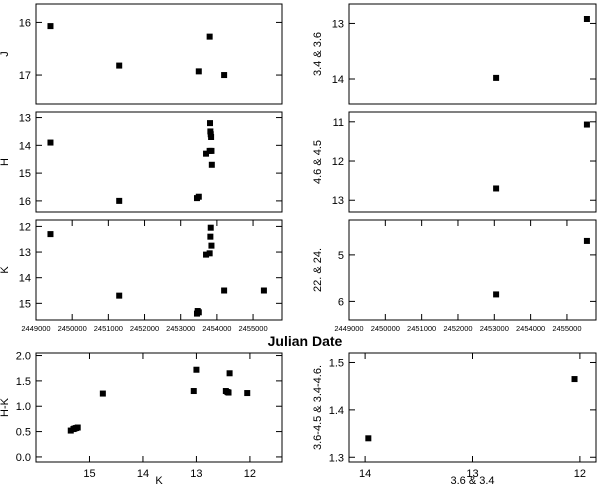  Describe the element at coordinates (25, 76) in the screenshot. I see `y-tick-label: 17` at that location.